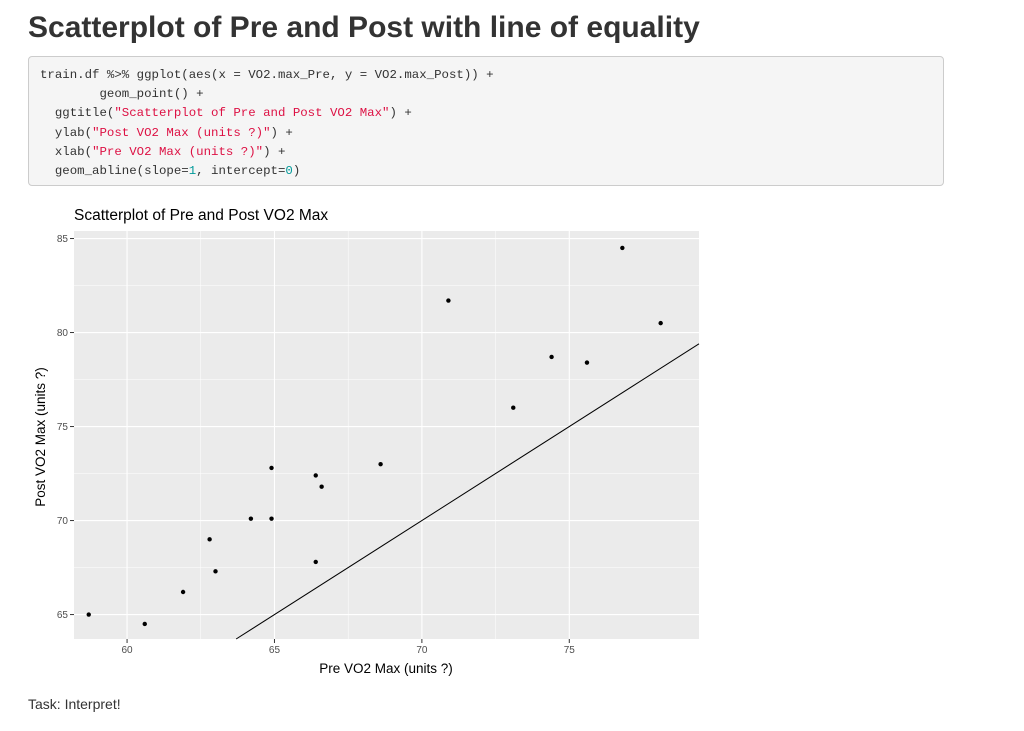 This screenshot has height=731, width=1024. Describe the element at coordinates (491, 152) in the screenshot. I see `code-line: xlab("Pre VO2 Max (units ?)") +` at that location.